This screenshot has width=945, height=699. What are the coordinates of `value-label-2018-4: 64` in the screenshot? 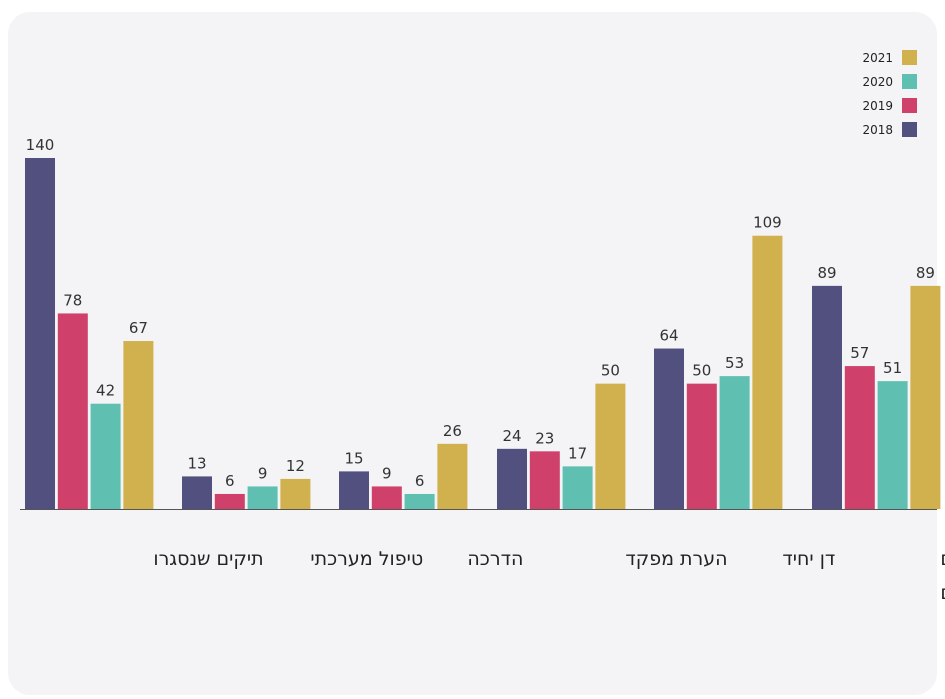 It's located at (668, 336).